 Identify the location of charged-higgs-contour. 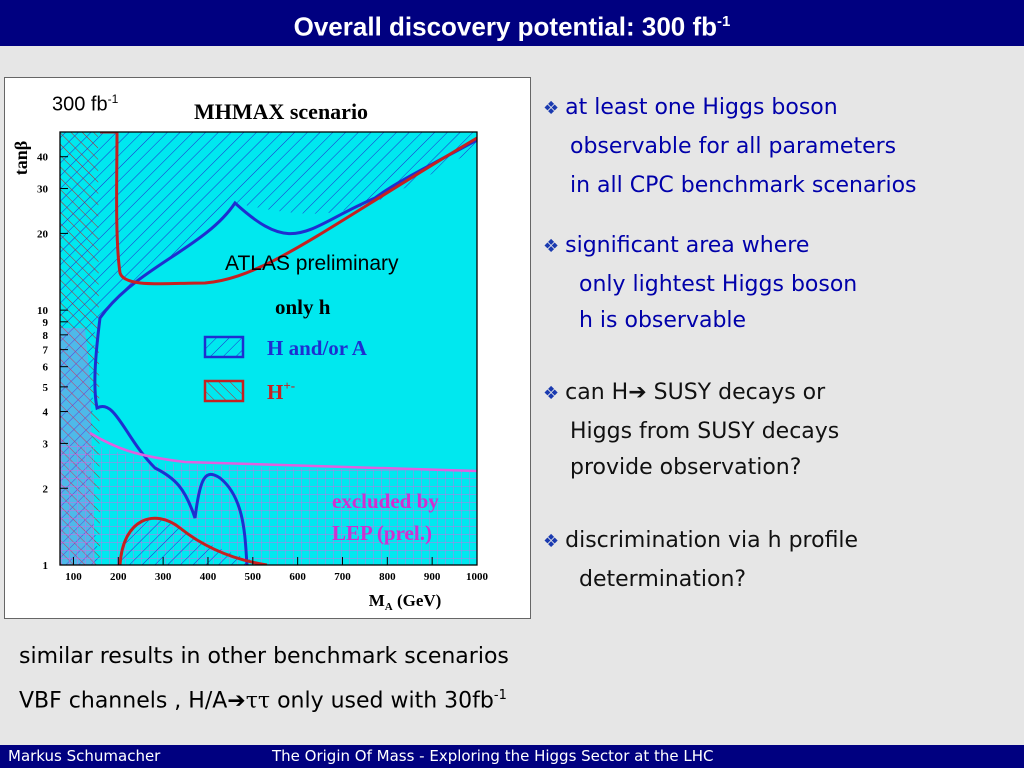
(288, 209).